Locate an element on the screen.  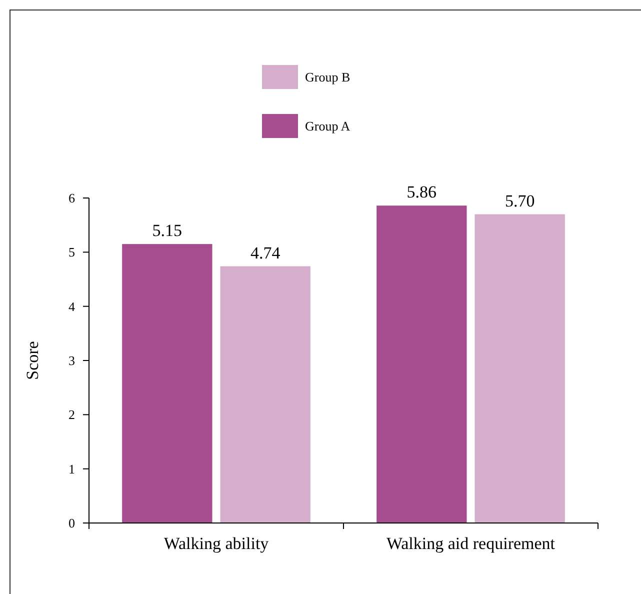
y-tick-label: 4 is located at coordinates (72, 306).